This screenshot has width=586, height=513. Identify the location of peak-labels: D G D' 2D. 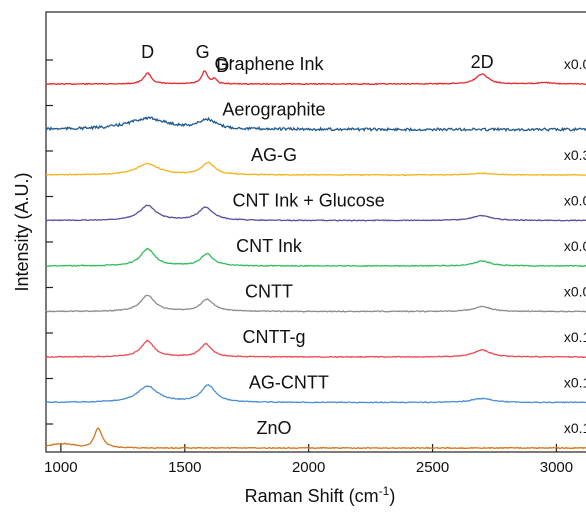
(317, 59).